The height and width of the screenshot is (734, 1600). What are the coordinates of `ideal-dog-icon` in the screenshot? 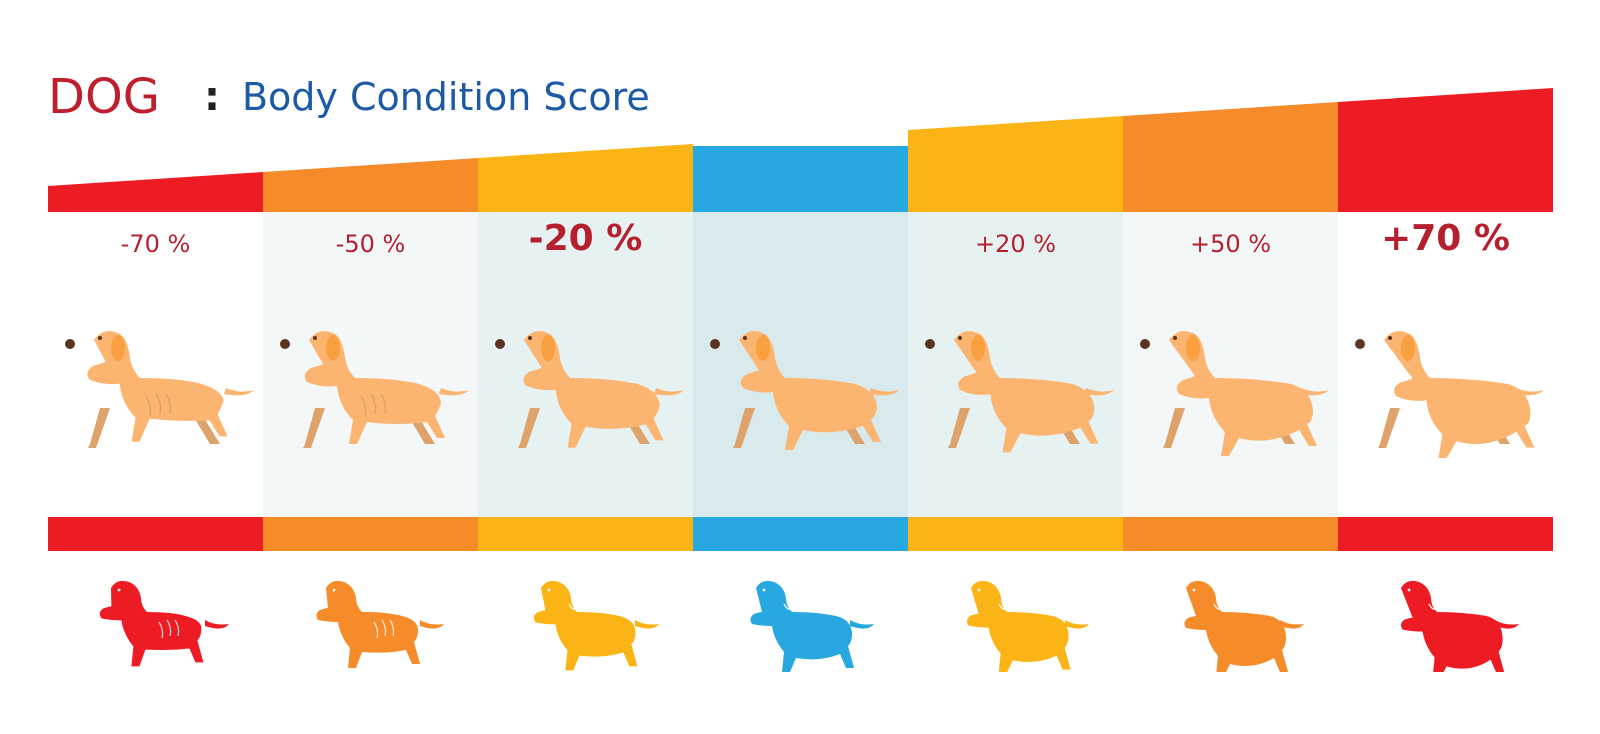 It's located at (800, 388).